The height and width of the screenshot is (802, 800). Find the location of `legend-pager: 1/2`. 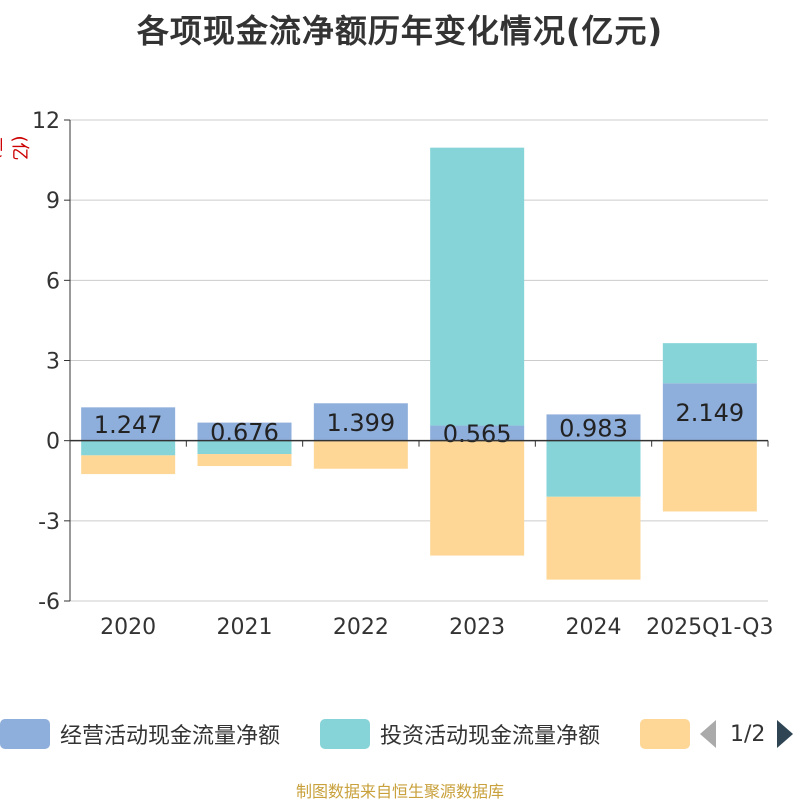

legend-pager: 1/2 is located at coordinates (747, 734).